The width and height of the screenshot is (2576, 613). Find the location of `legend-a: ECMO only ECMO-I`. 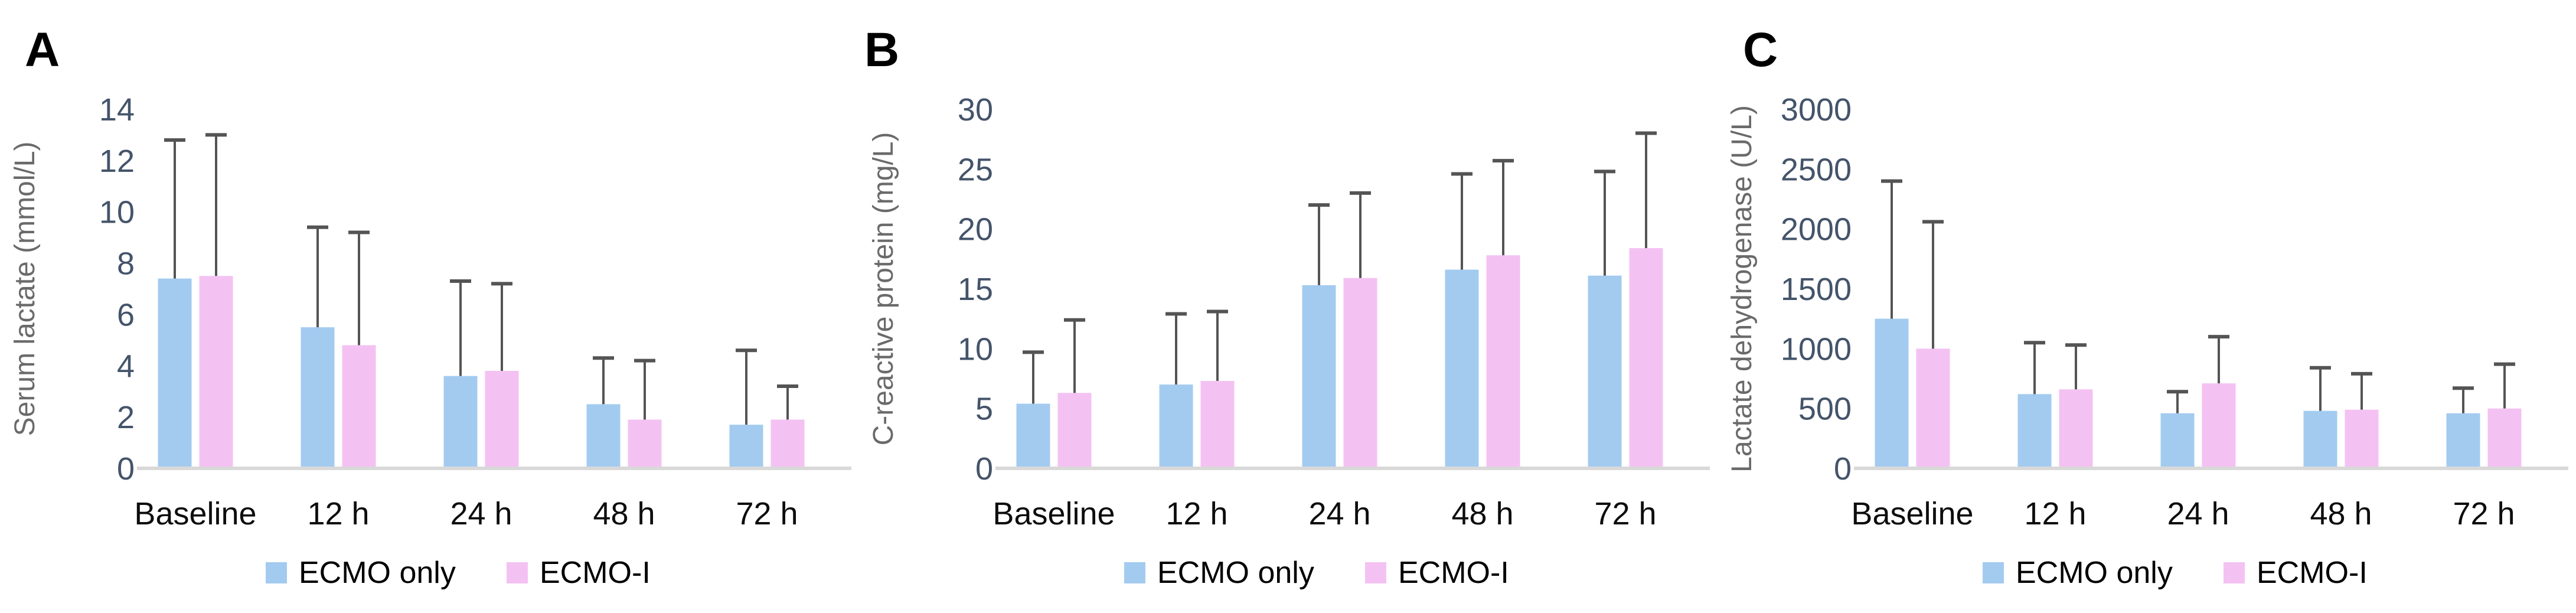

legend-a: ECMO only ECMO-I is located at coordinates (458, 573).